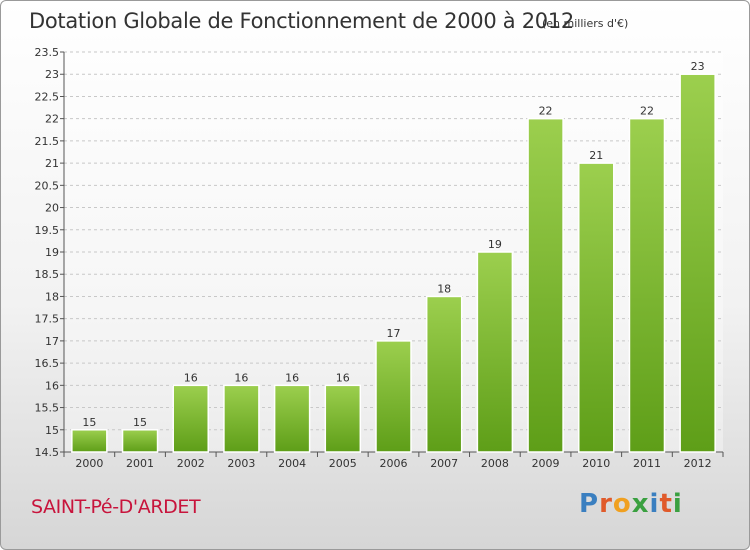  I want to click on y-tick-label: 15.5, so click(47, 408).